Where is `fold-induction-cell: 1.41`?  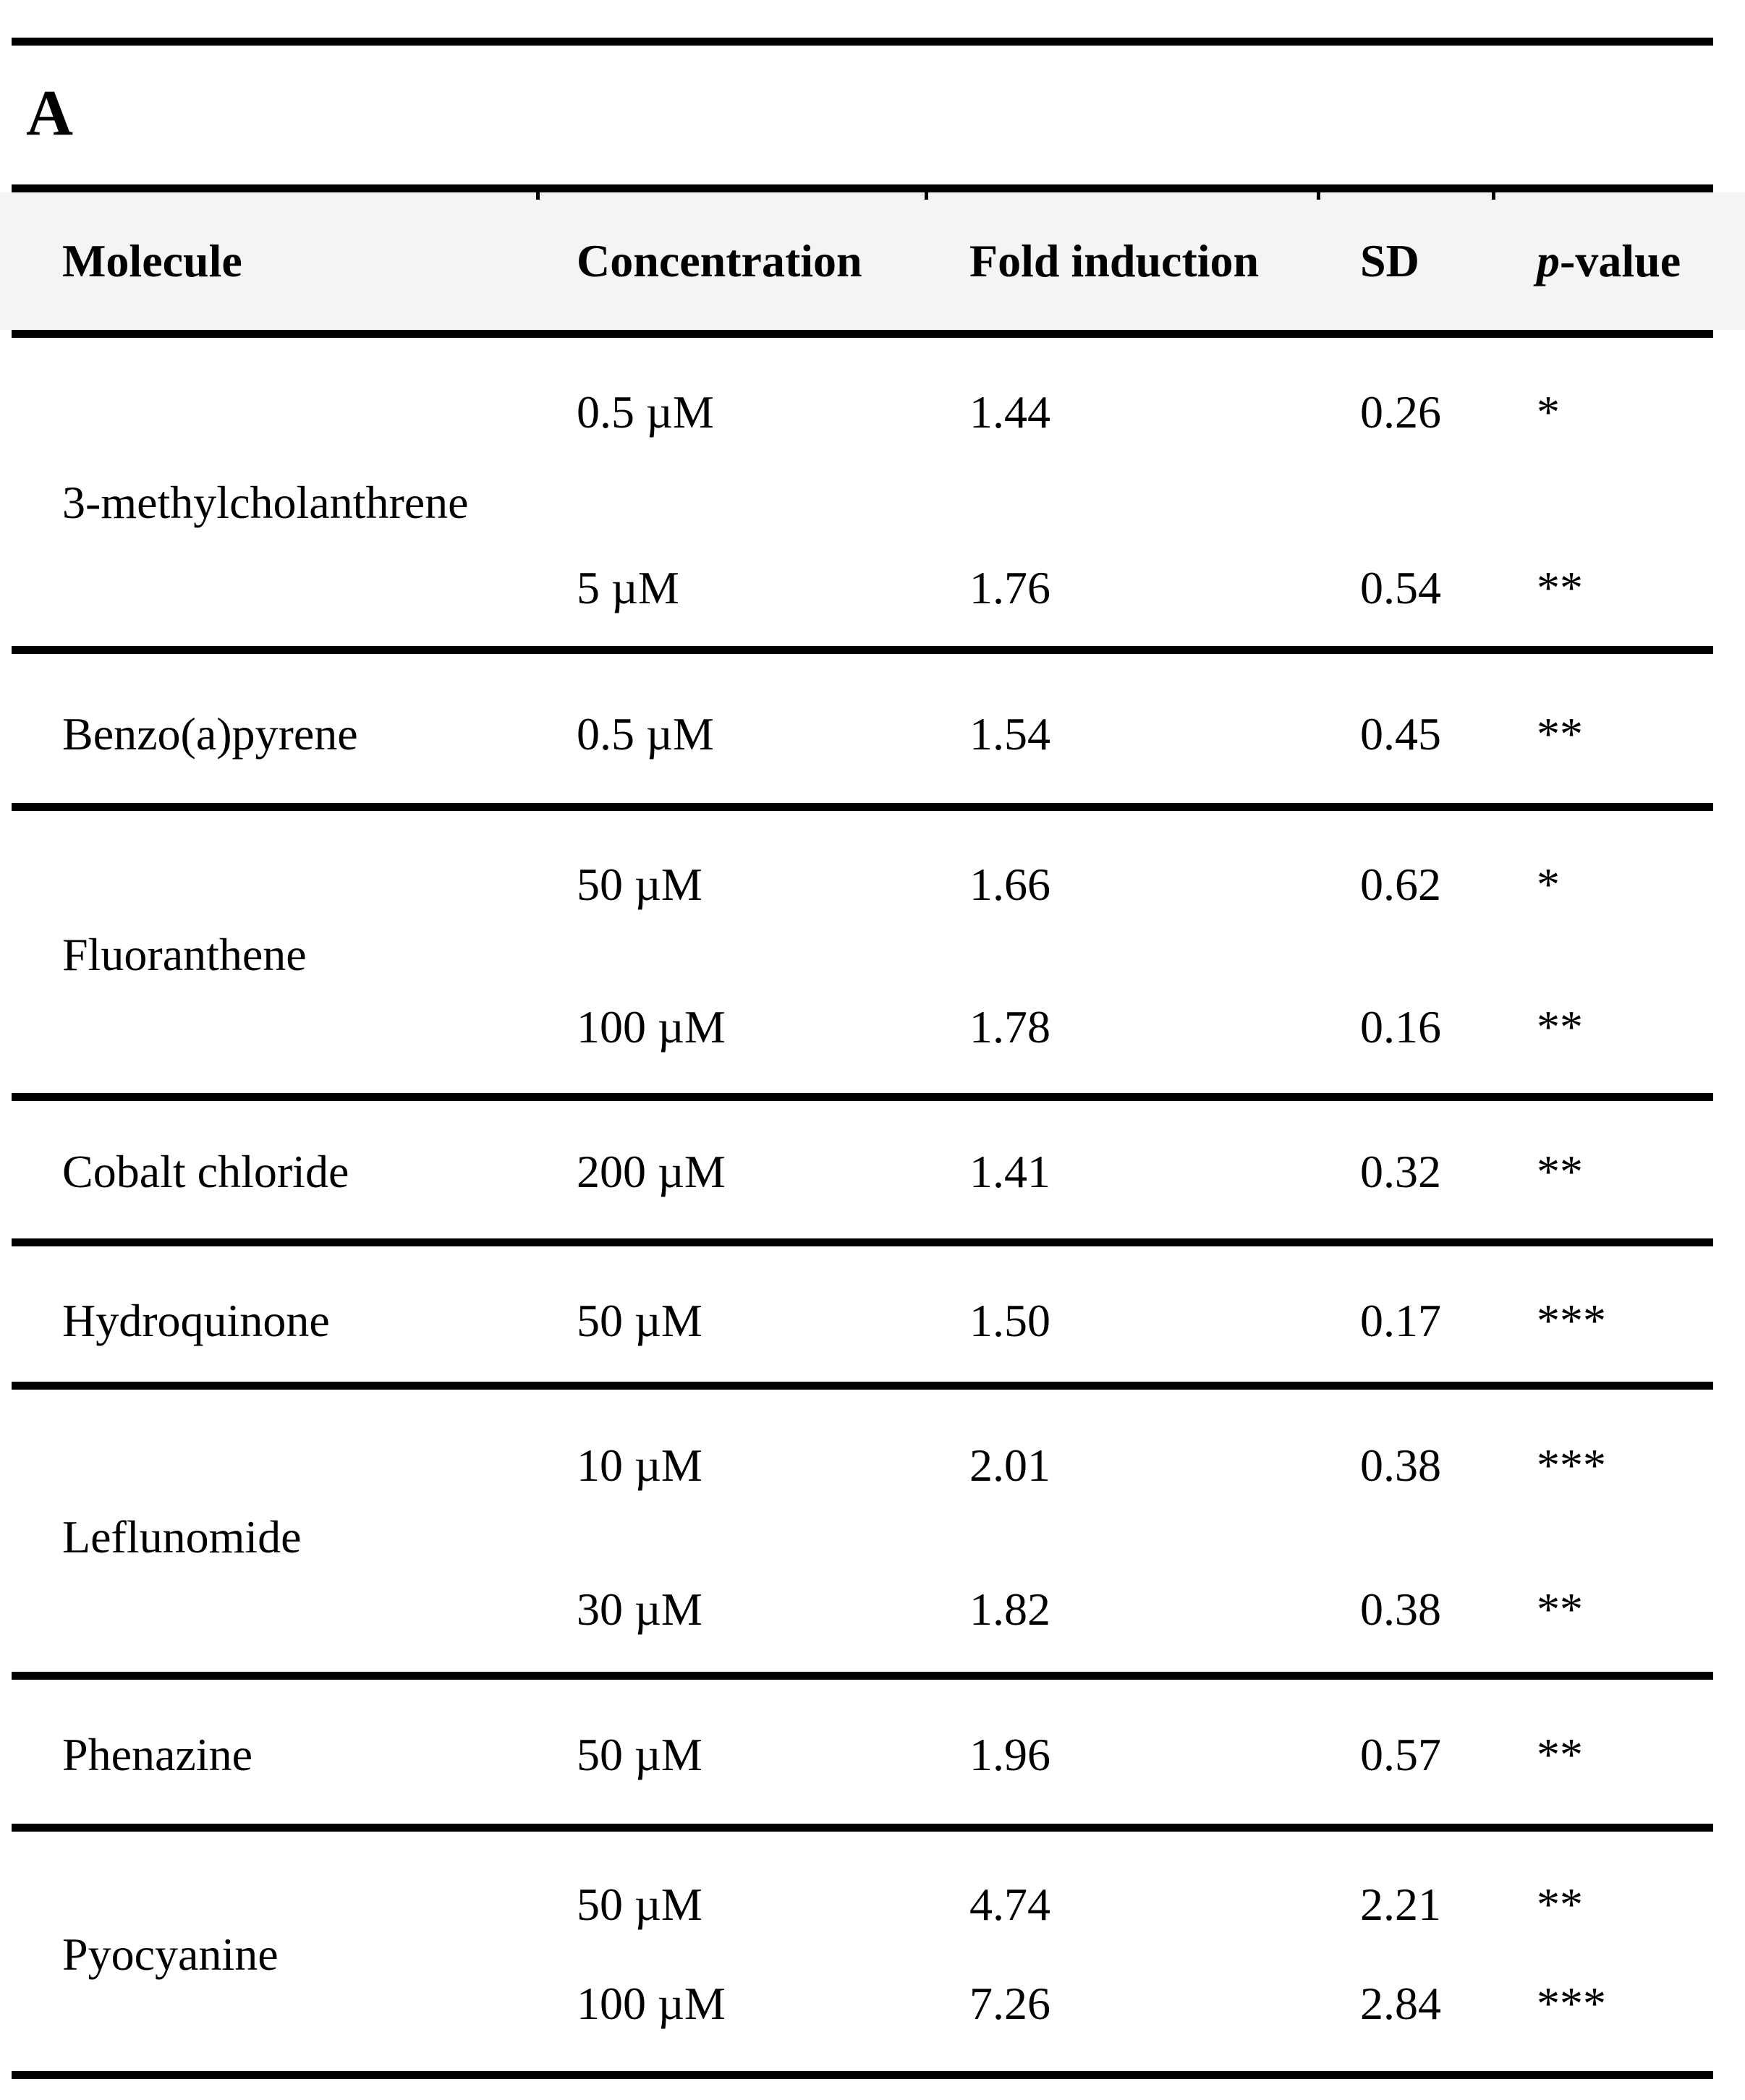
fold-induction-cell: 1.41 is located at coordinates (1009, 1172).